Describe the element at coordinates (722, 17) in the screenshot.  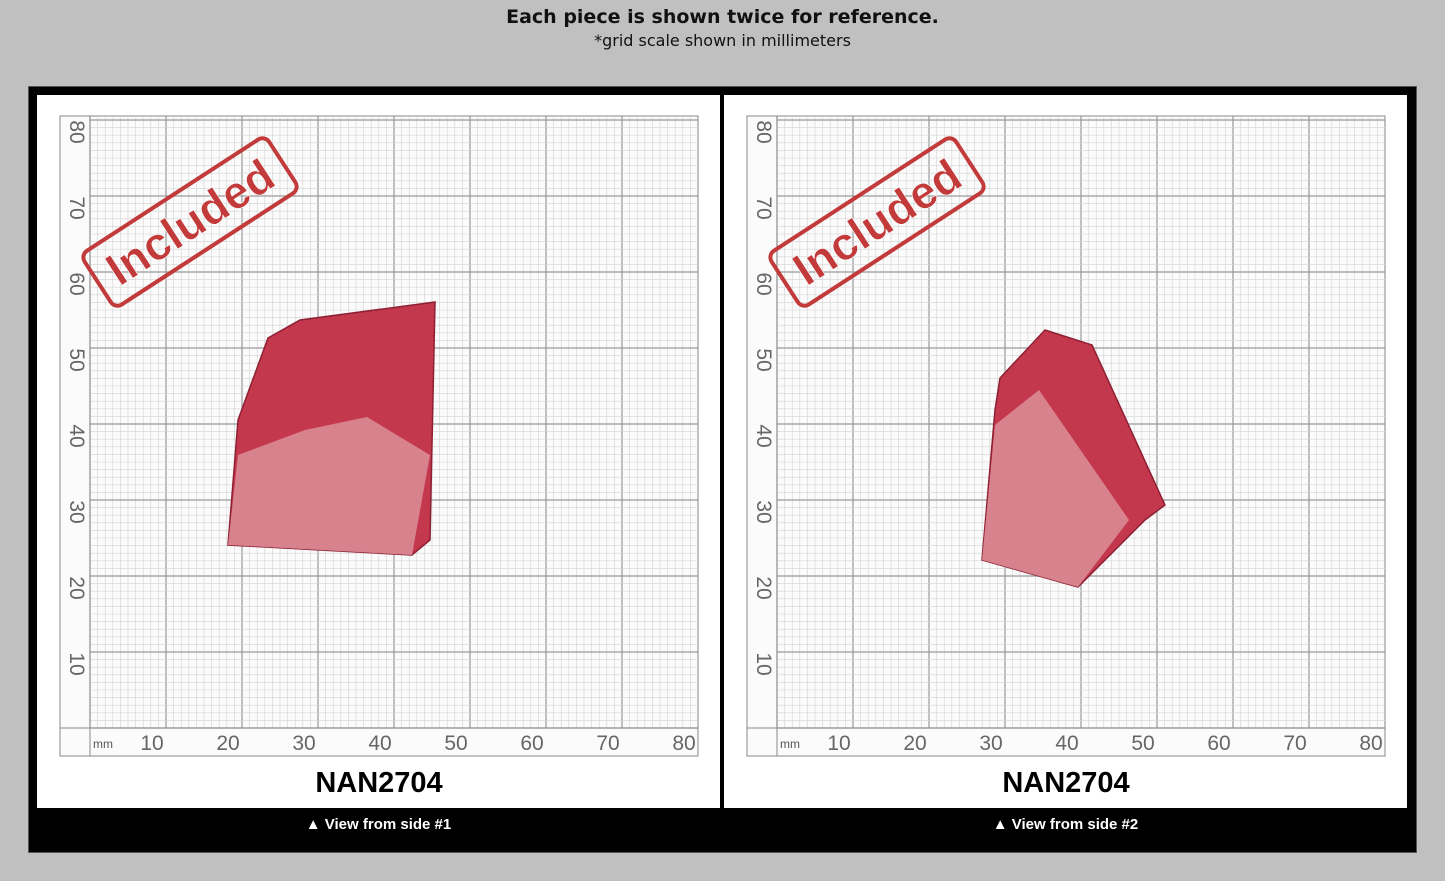
I see `title: Each piece is shown twice for reference.` at that location.